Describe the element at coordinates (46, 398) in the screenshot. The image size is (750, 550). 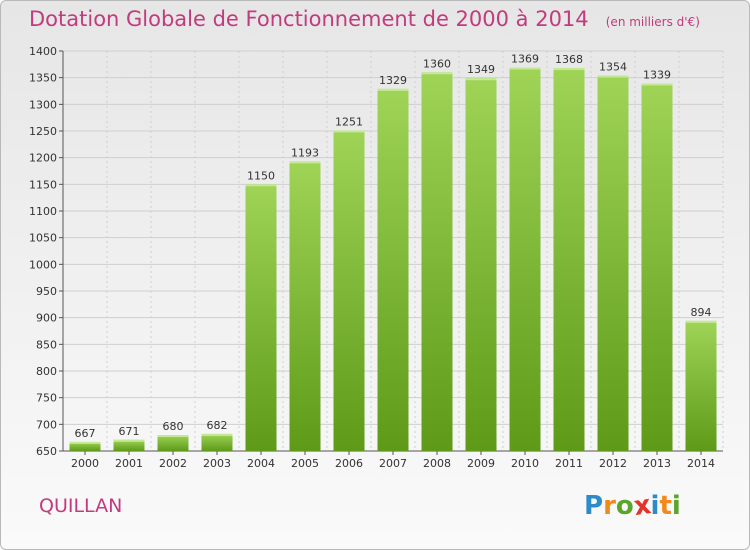
I see `y-tick-label: 750` at that location.